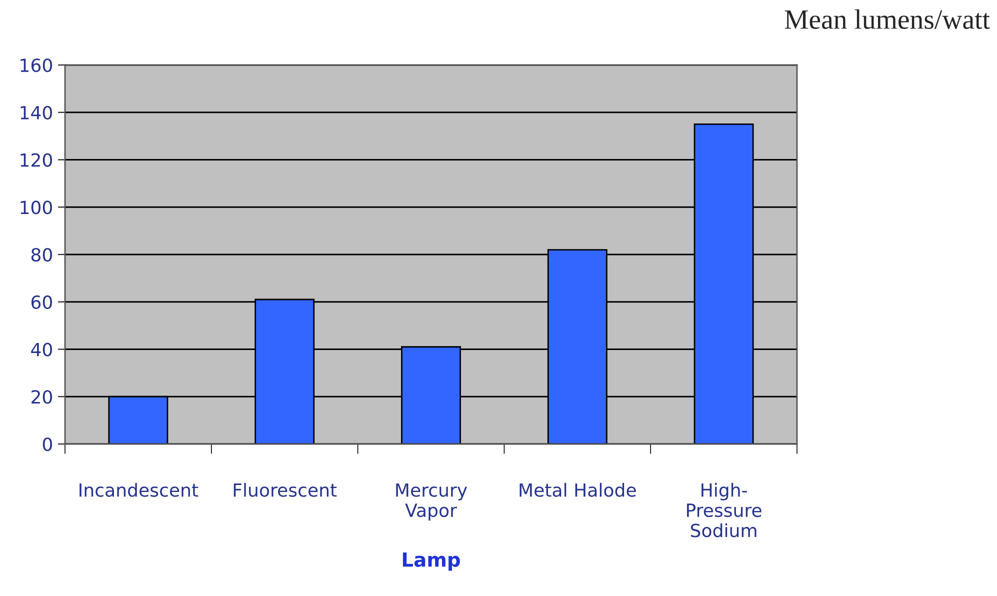 This screenshot has height=596, width=997. Describe the element at coordinates (578, 489) in the screenshot. I see `x-tick-label: Metal Halode` at that location.